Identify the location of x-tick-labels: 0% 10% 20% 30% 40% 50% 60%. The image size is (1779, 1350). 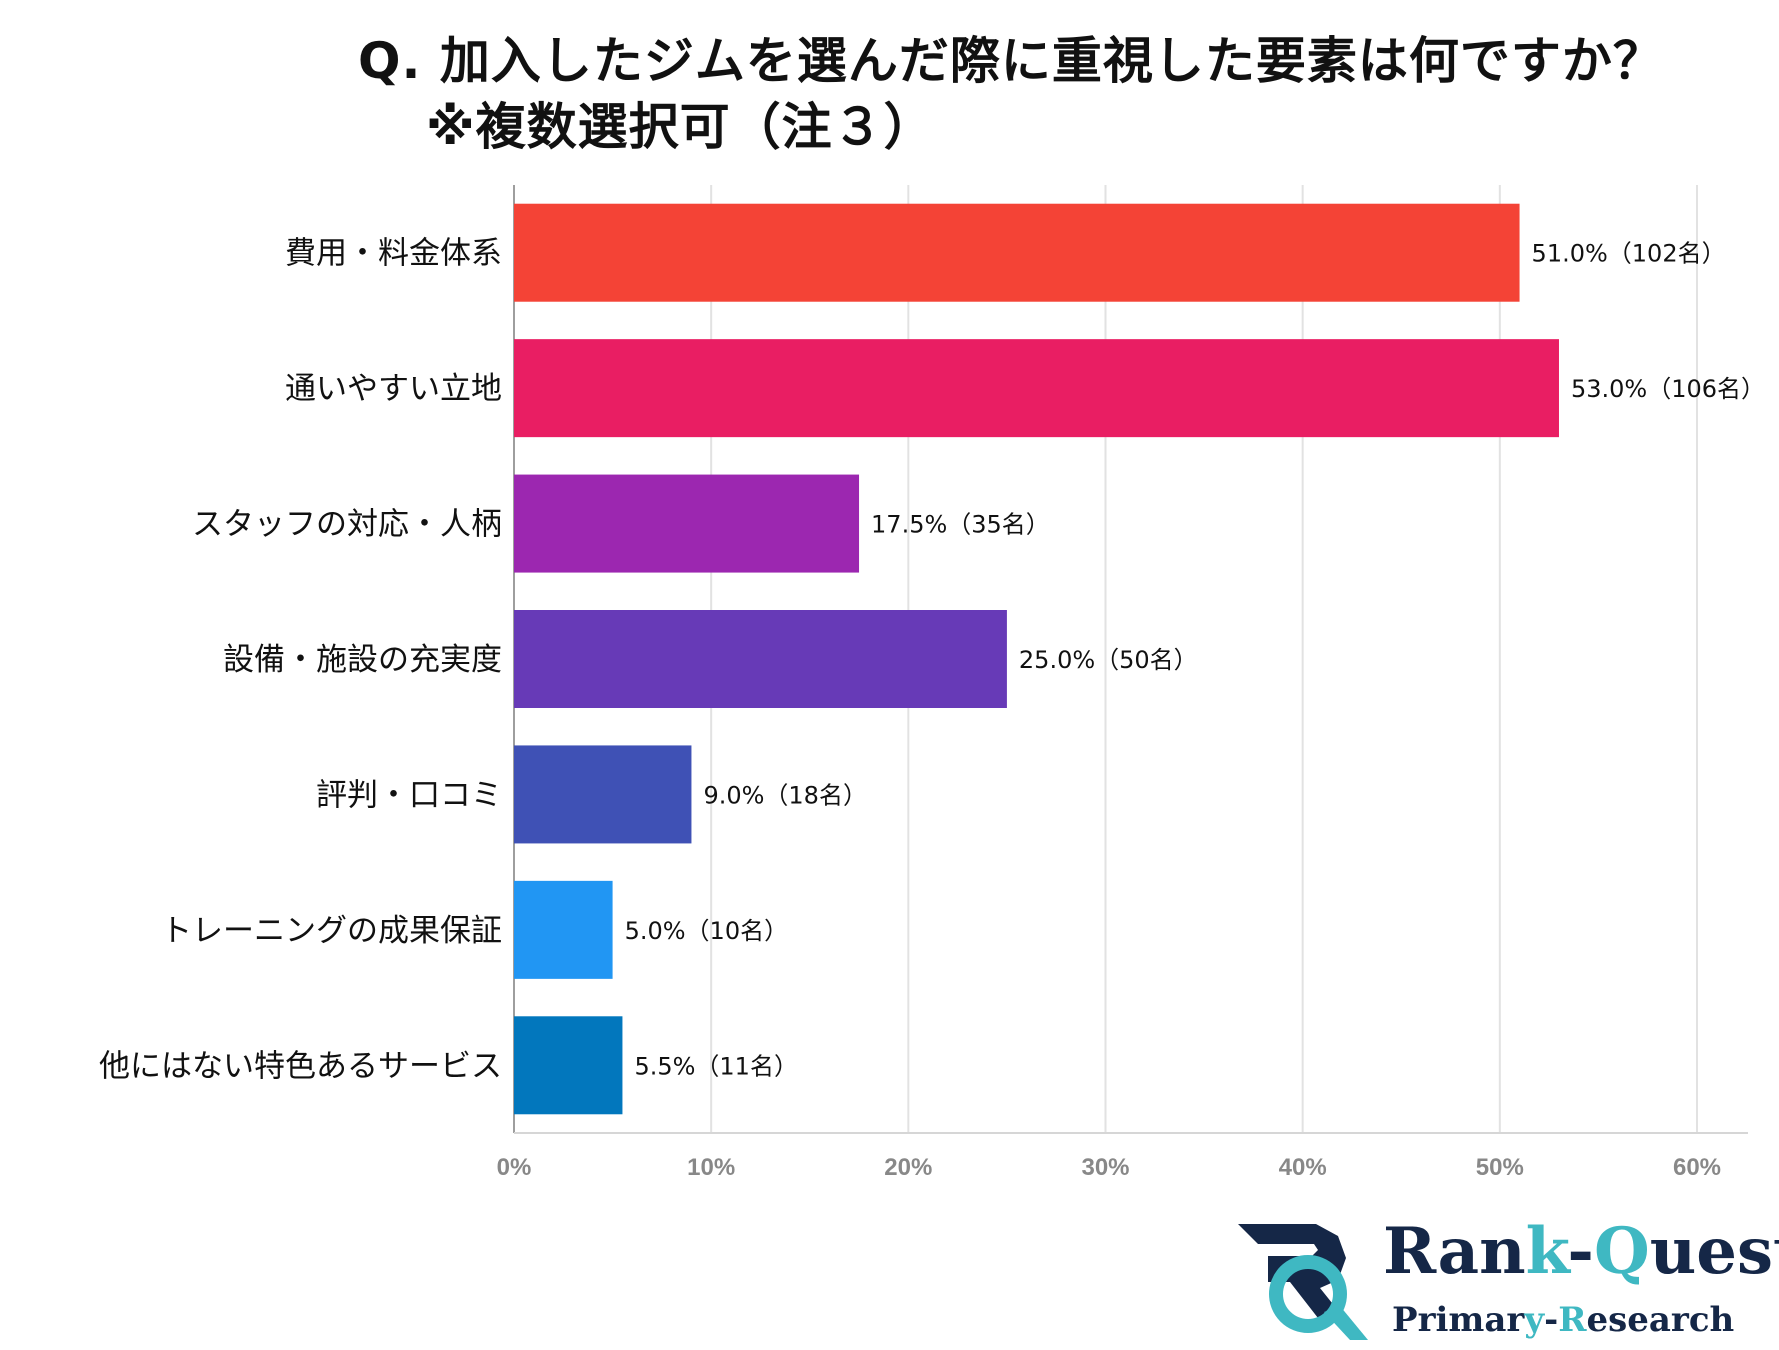
(1109, 1167).